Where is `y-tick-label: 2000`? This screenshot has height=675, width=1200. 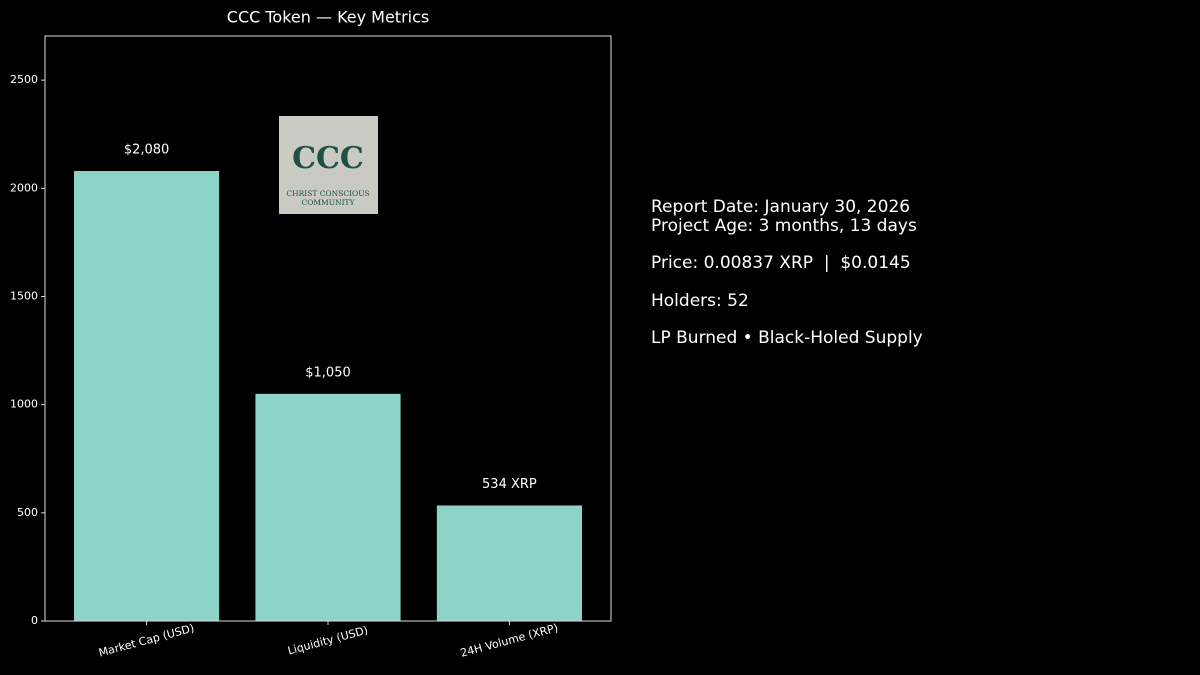
y-tick-label: 2000 is located at coordinates (24, 187).